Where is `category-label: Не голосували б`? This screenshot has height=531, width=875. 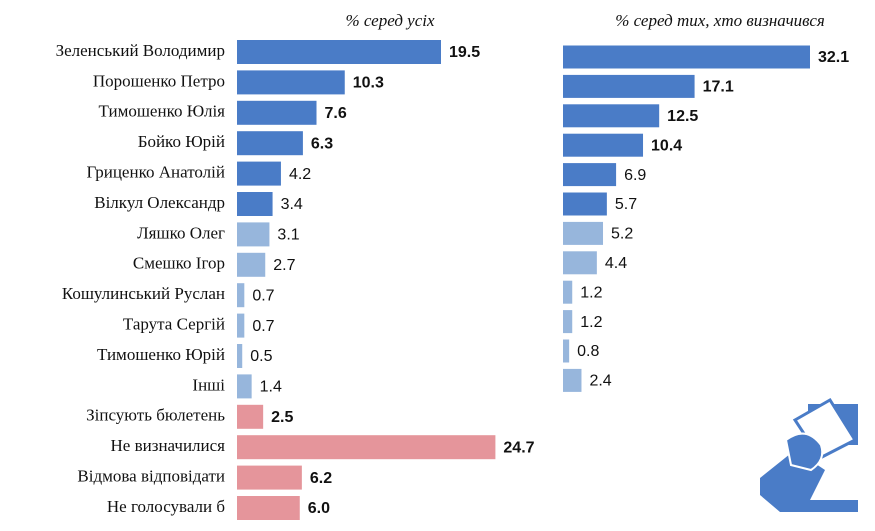
category-label: Не голосували б is located at coordinates (166, 506).